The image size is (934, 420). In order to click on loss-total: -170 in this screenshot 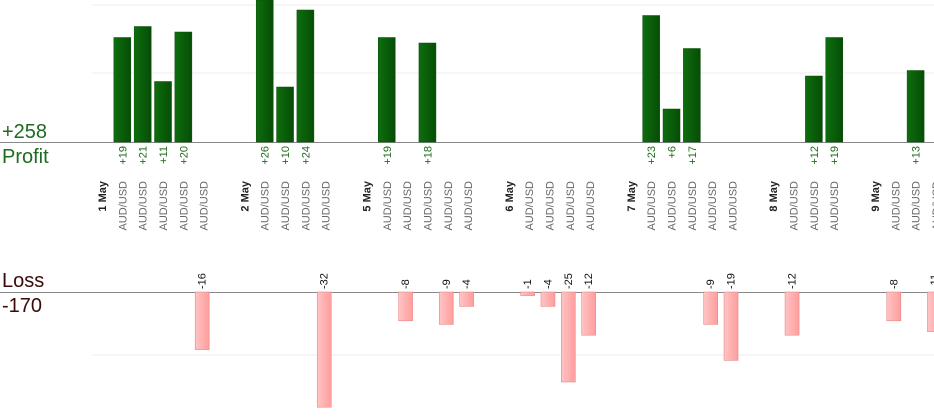, I will do `click(22, 306)`.